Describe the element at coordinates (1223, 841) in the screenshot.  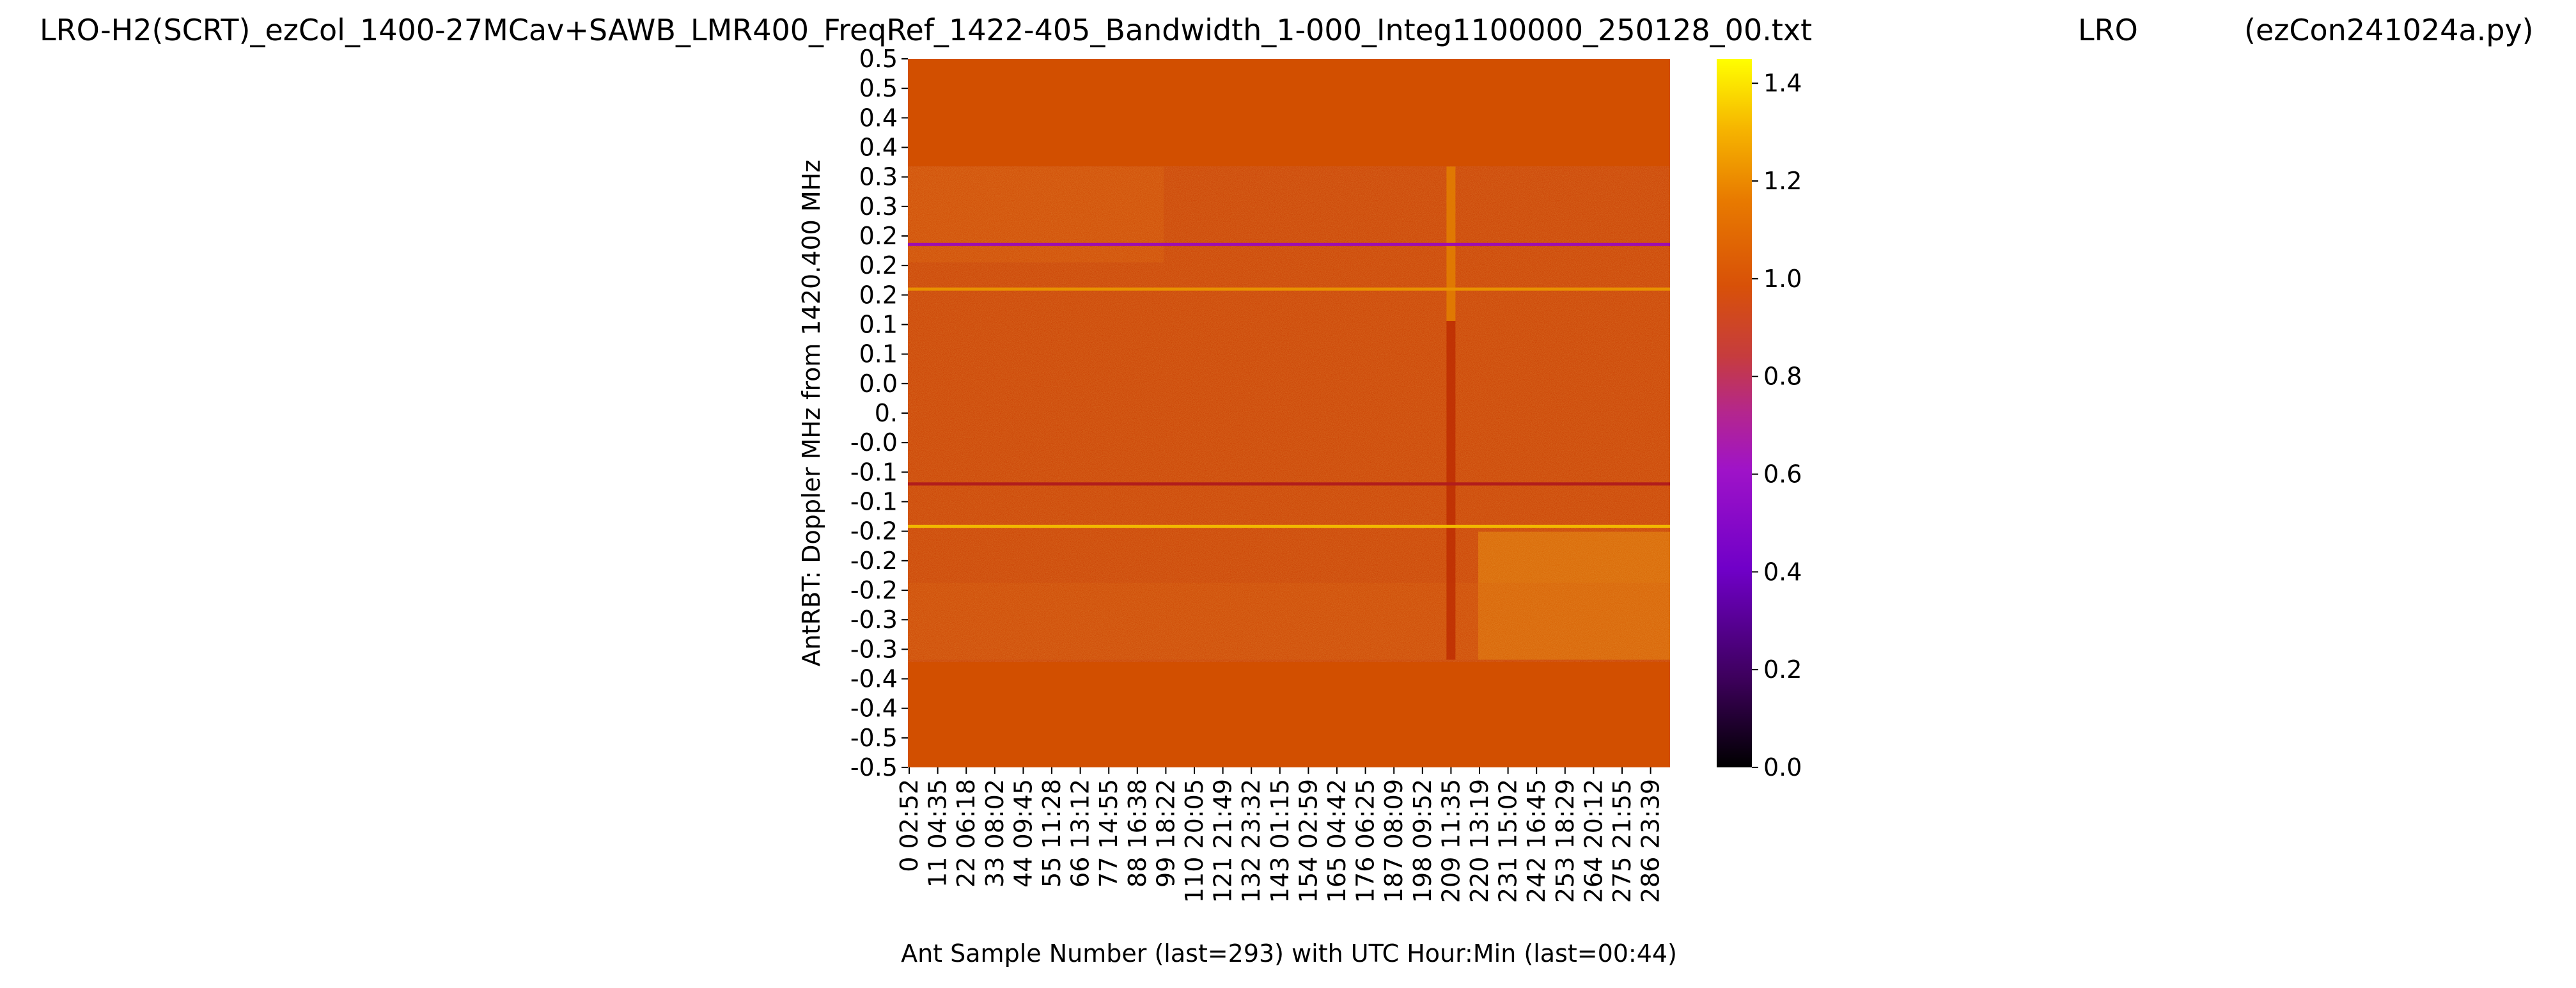
I see `x-tick-label: 121 21:49` at that location.